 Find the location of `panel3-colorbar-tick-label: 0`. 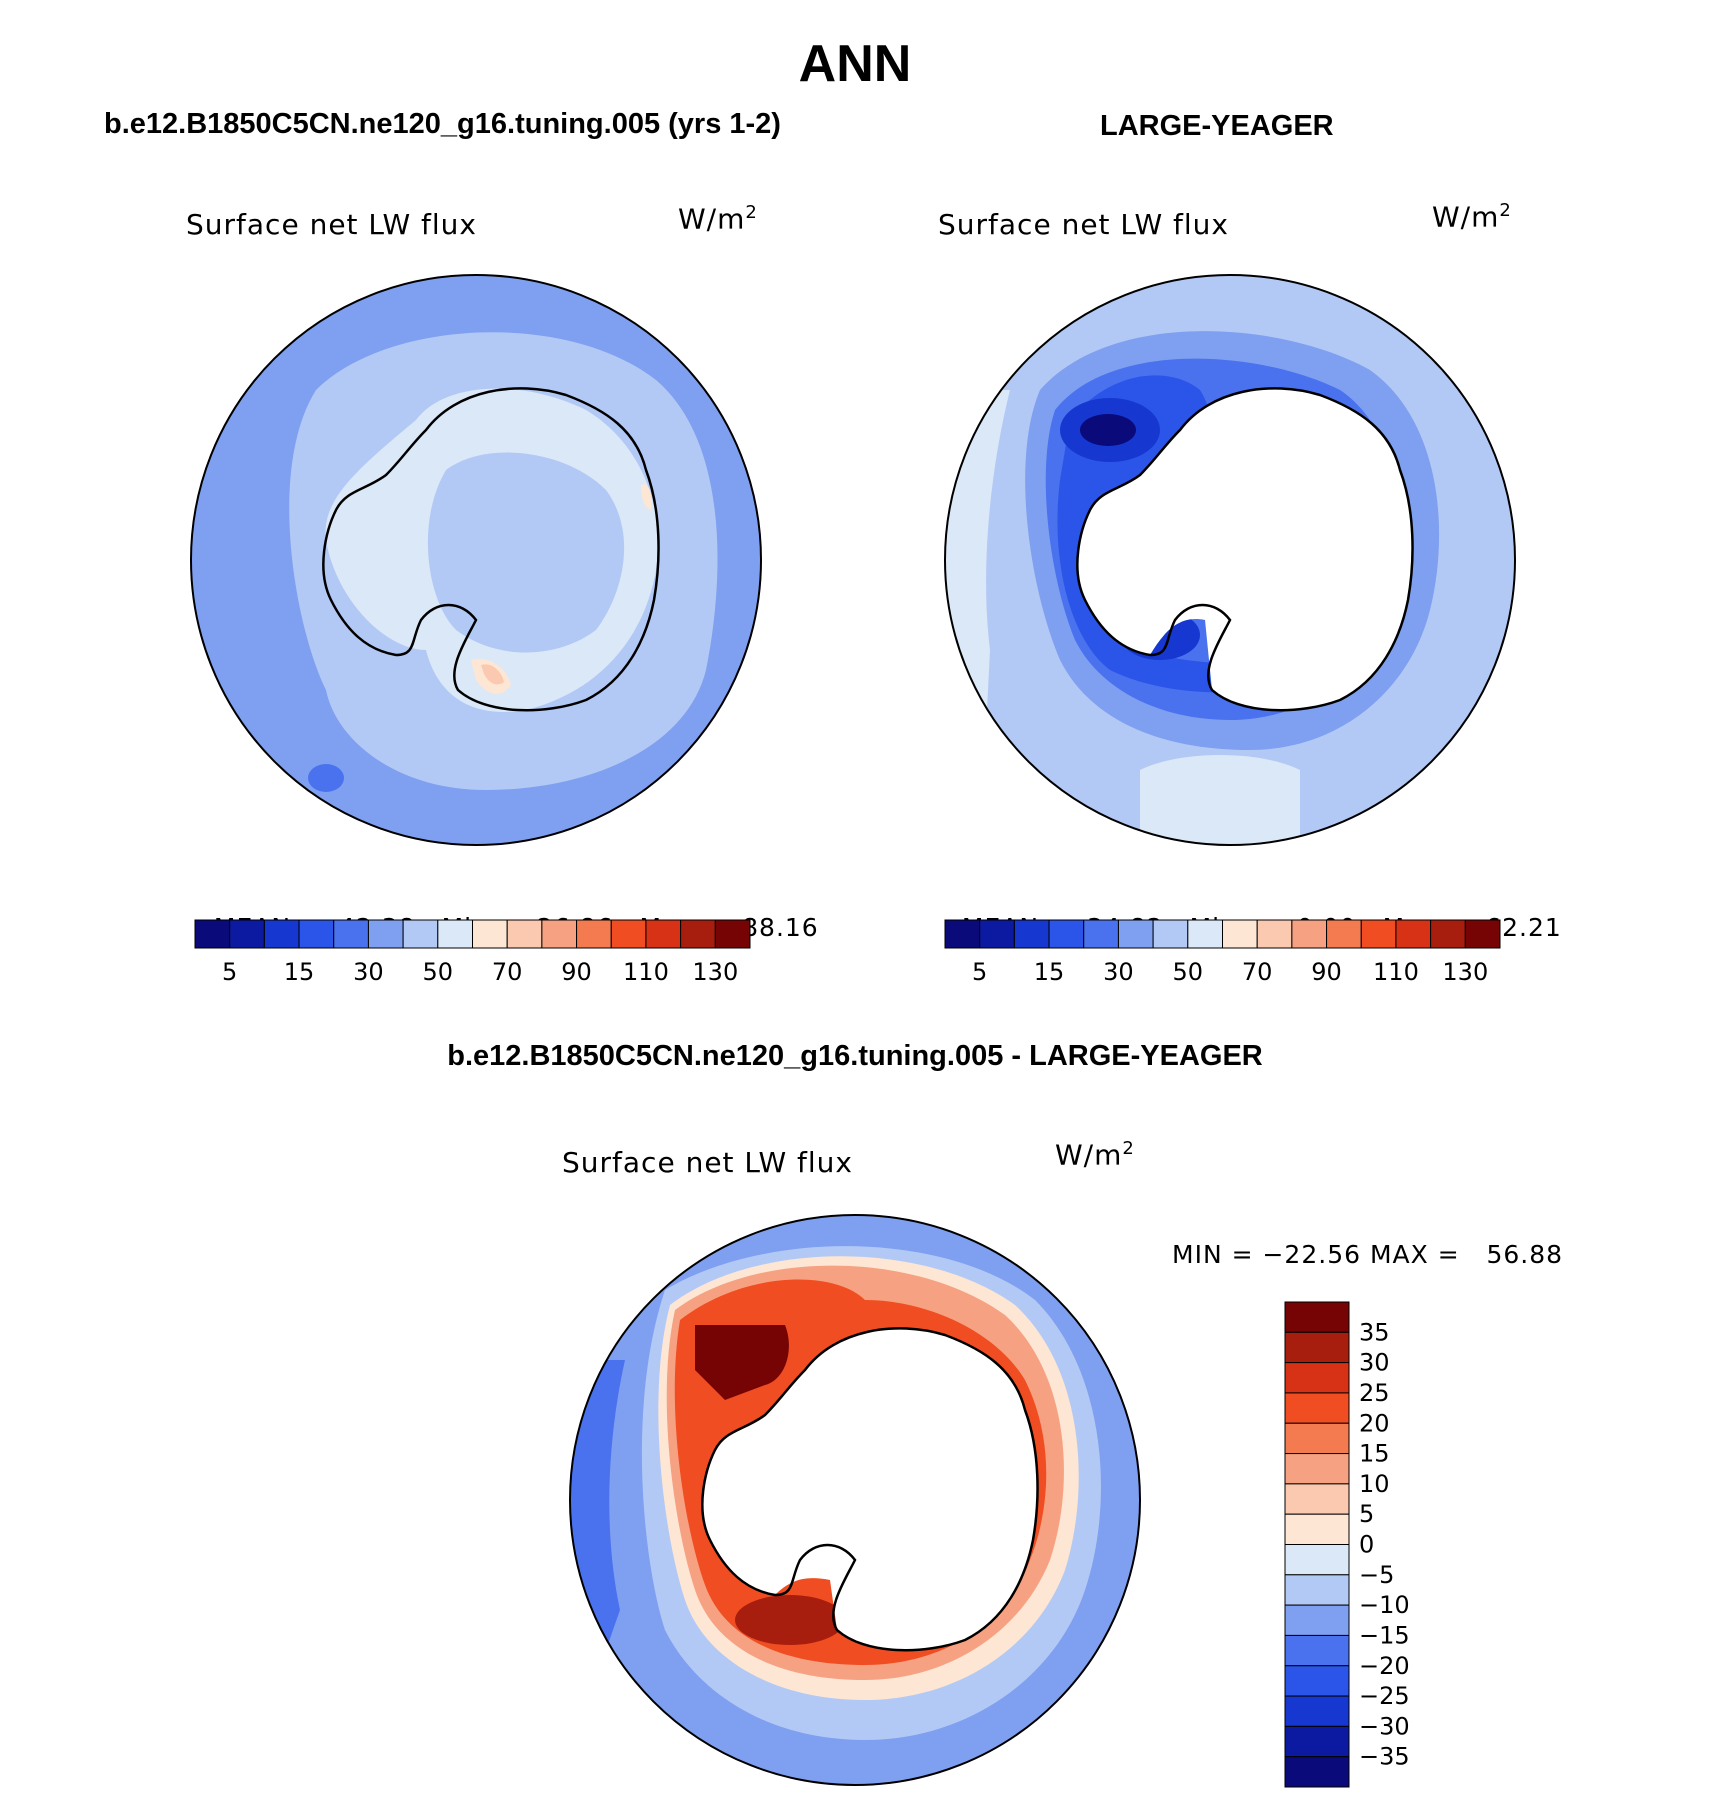

panel3-colorbar-tick-label: 0 is located at coordinates (1366, 1545).